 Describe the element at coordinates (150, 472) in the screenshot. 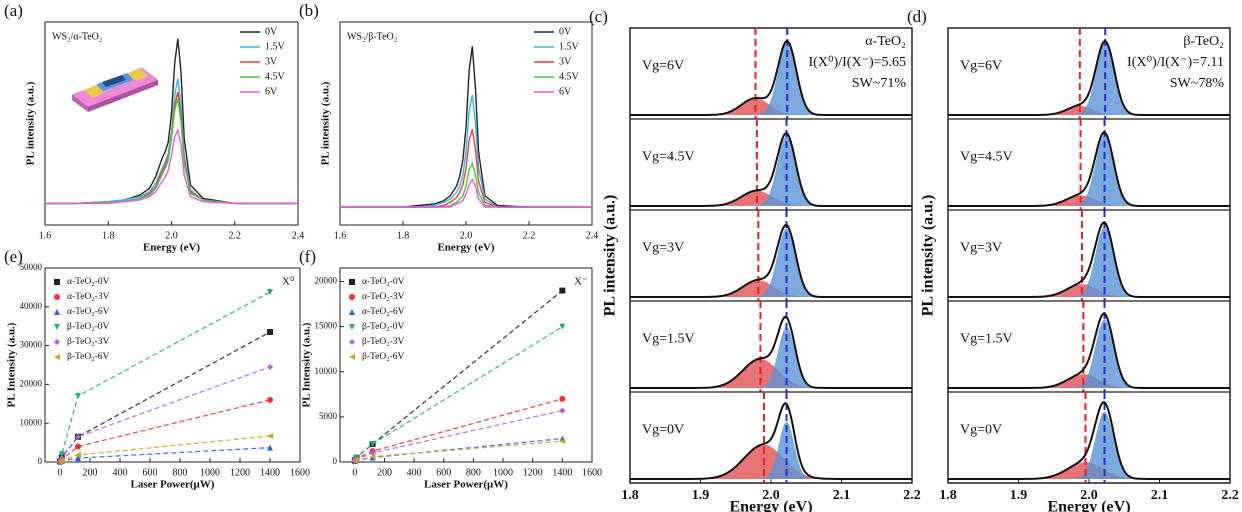

I see `x-tick-label: 600` at that location.